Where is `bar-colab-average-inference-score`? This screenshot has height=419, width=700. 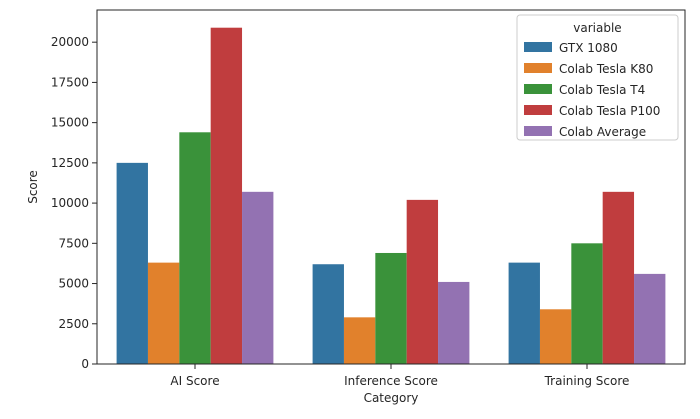 bar-colab-average-inference-score is located at coordinates (454, 322).